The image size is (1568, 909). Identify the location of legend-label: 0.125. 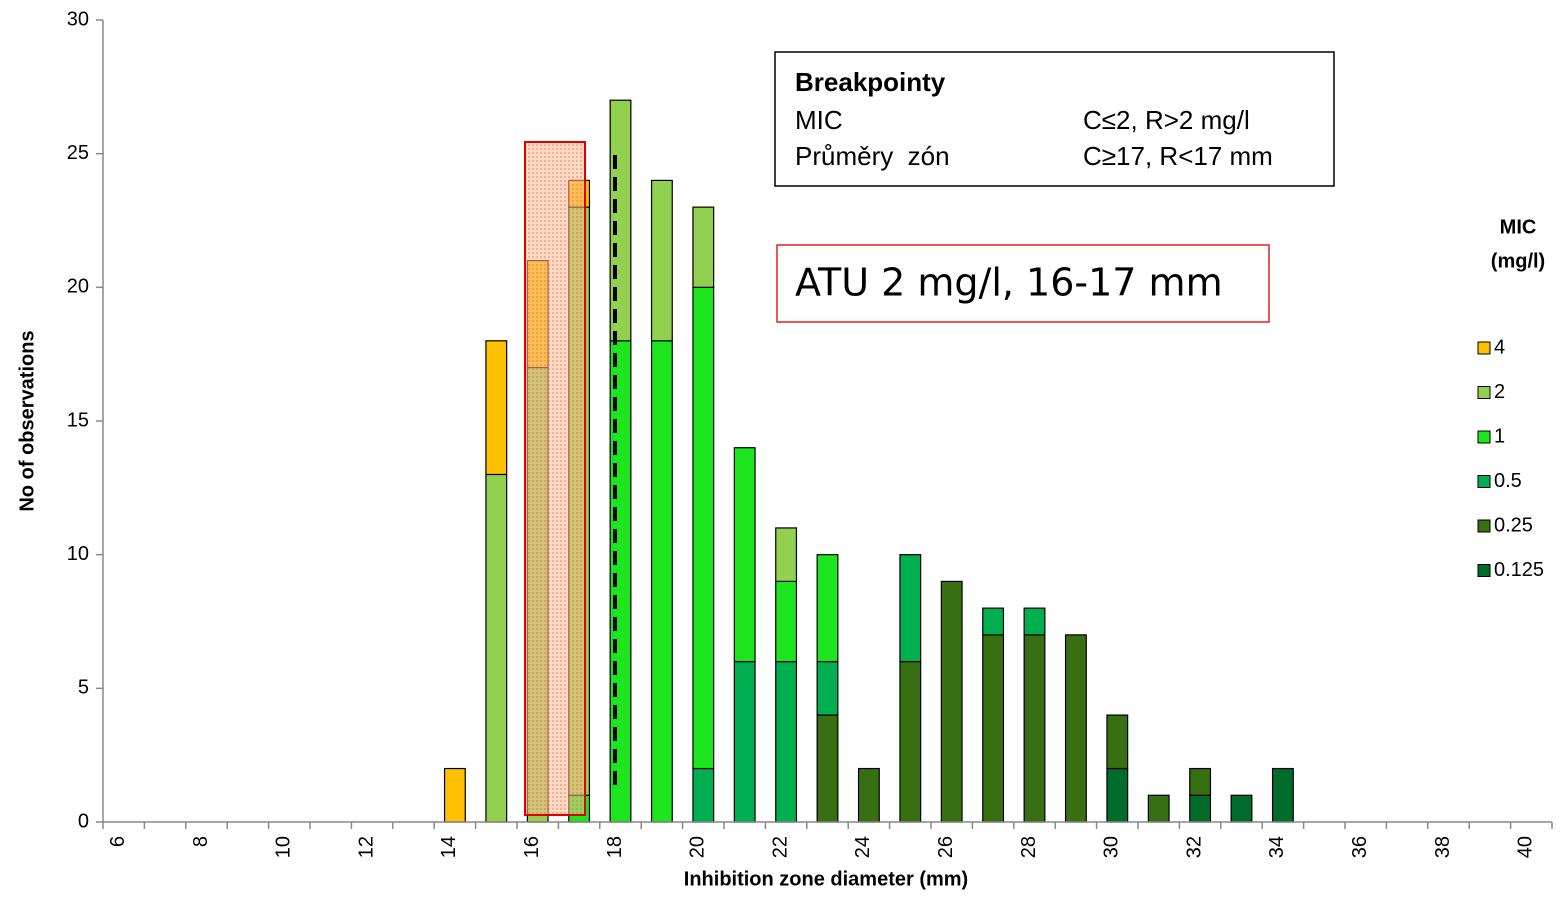
(1519, 570).